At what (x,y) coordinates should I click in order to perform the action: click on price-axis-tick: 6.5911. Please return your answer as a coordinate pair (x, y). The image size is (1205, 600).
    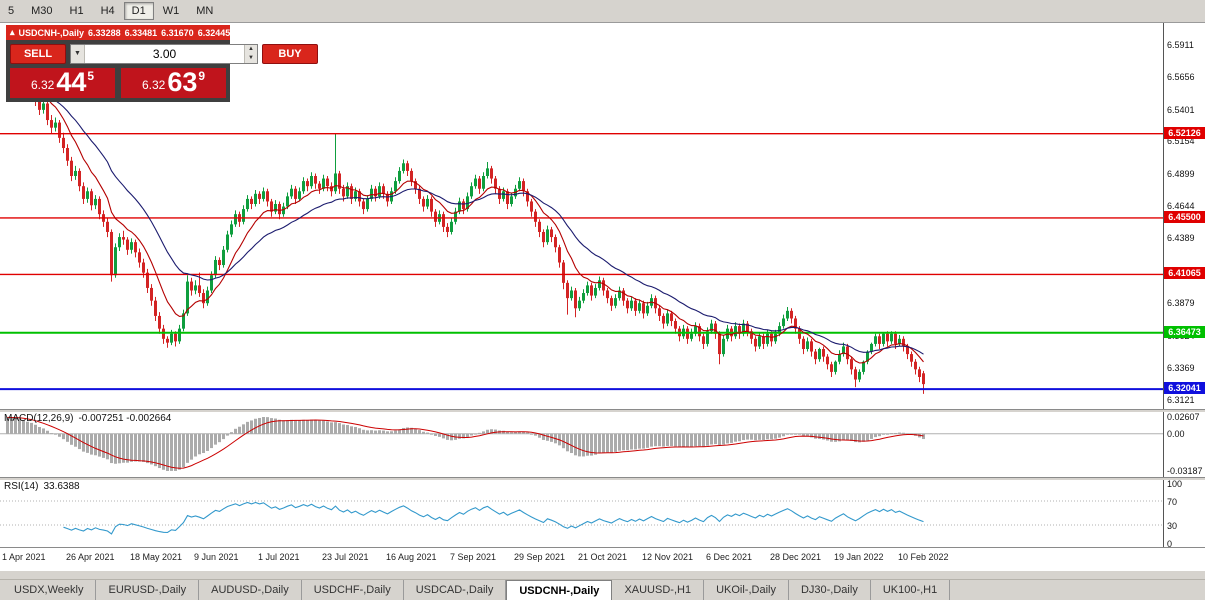
    Looking at the image, I should click on (1180, 44).